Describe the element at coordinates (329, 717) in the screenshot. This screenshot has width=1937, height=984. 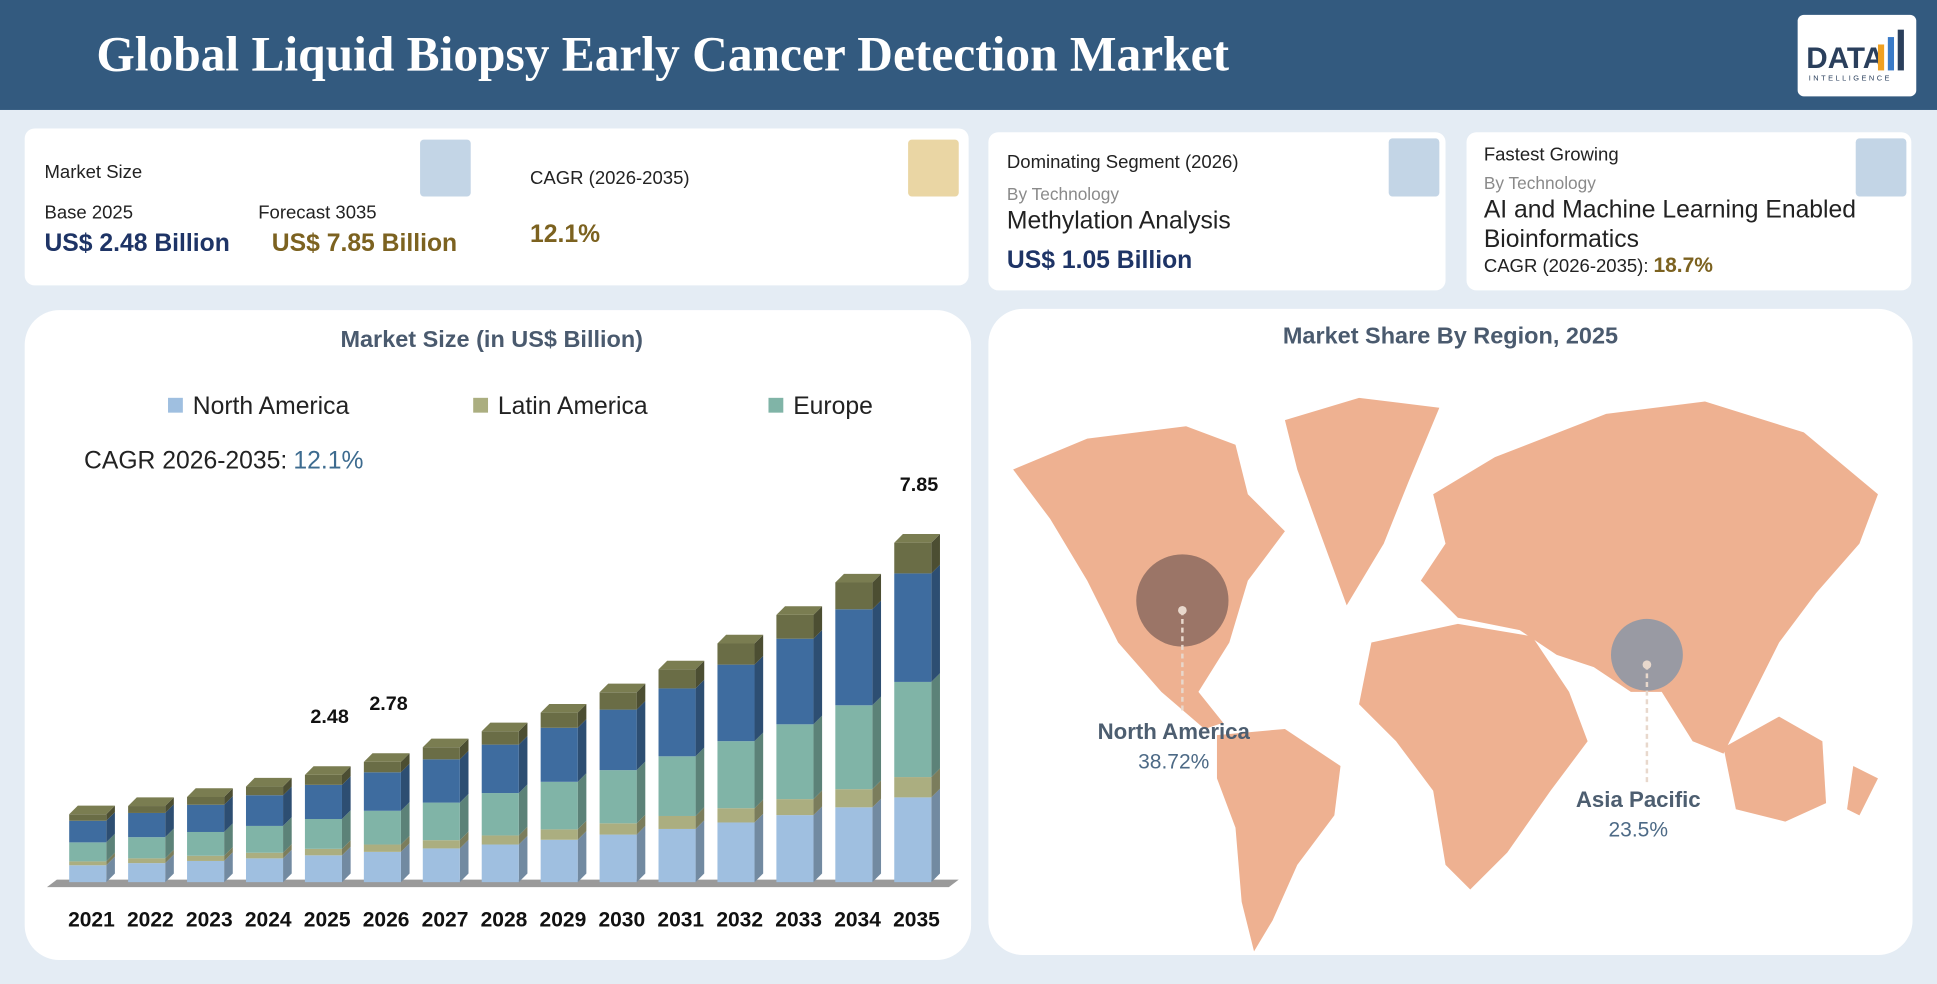
I see `total-label: 2.48` at that location.